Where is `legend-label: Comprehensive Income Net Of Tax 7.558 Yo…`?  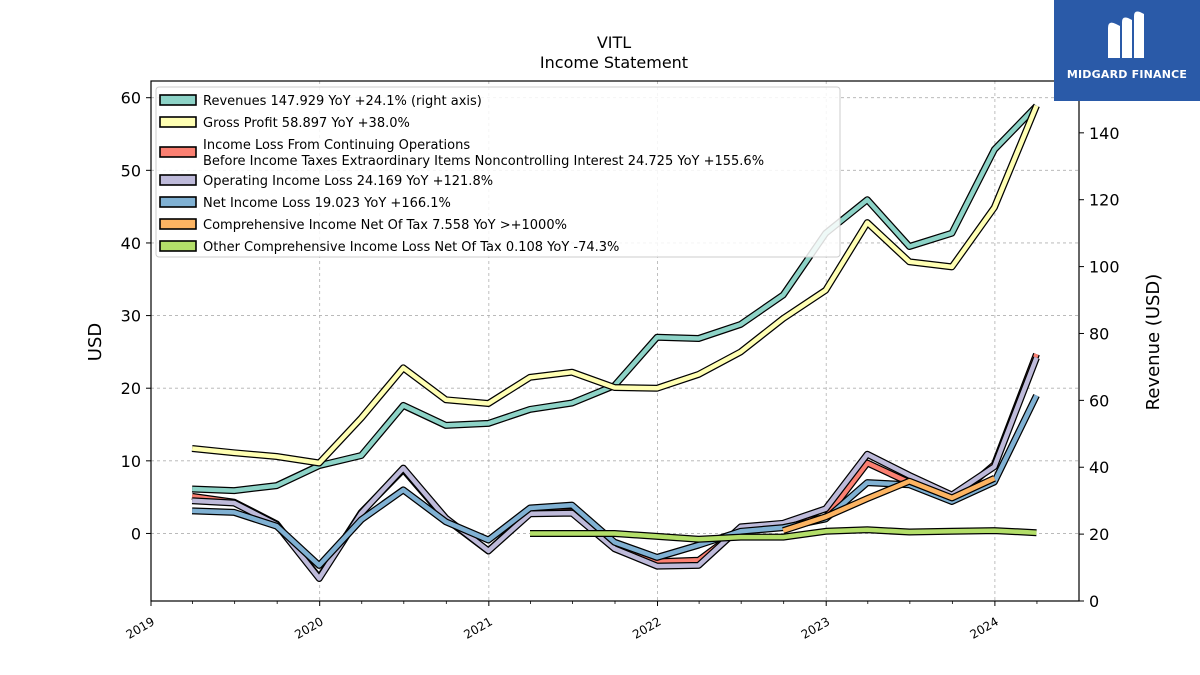
legend-label: Comprehensive Income Net Of Tax 7.558 Yo… is located at coordinates (385, 225).